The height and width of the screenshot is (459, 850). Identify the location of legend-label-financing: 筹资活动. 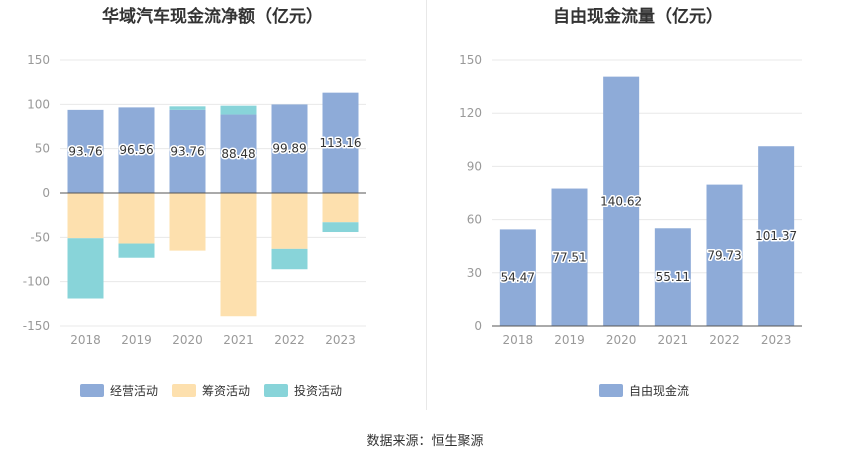
(226, 391).